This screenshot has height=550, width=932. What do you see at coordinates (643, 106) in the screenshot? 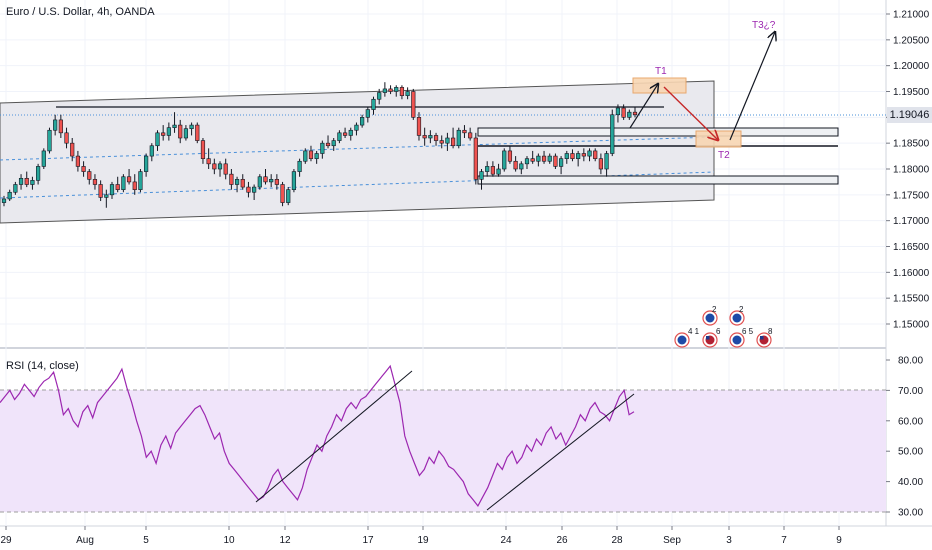
I see `projection-arrow-to-t1` at bounding box center [643, 106].